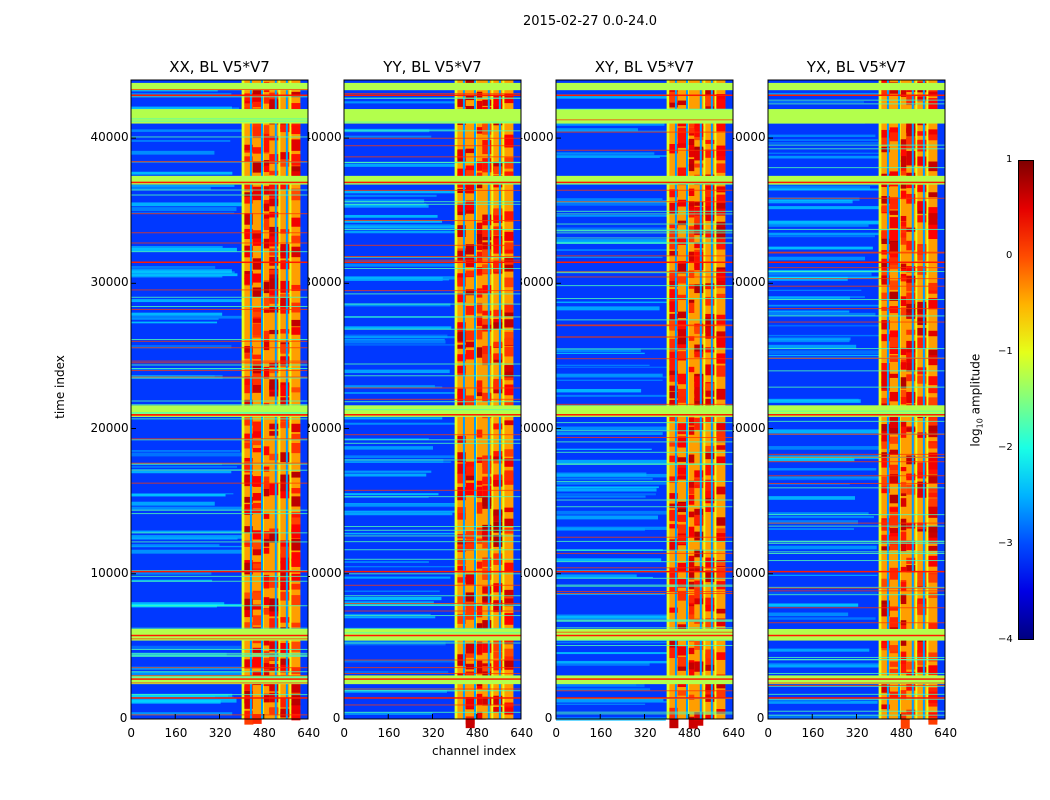 The height and width of the screenshot is (800, 1050). Describe the element at coordinates (887, 399) in the screenshot. I see `channel-gap` at that location.